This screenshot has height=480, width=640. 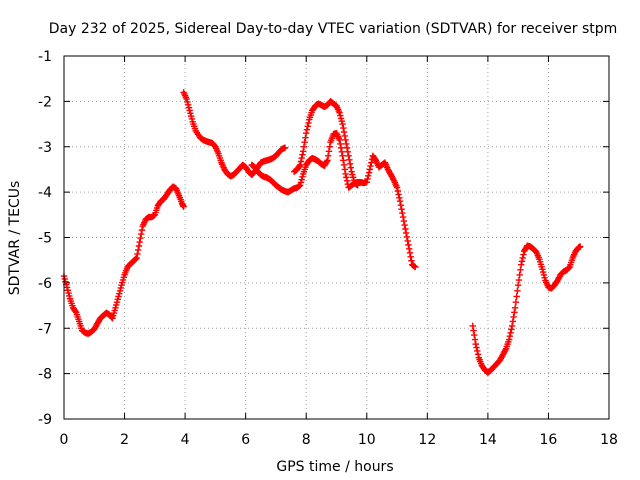 What do you see at coordinates (45, 375) in the screenshot?
I see `y-tick-label: -8` at bounding box center [45, 375].